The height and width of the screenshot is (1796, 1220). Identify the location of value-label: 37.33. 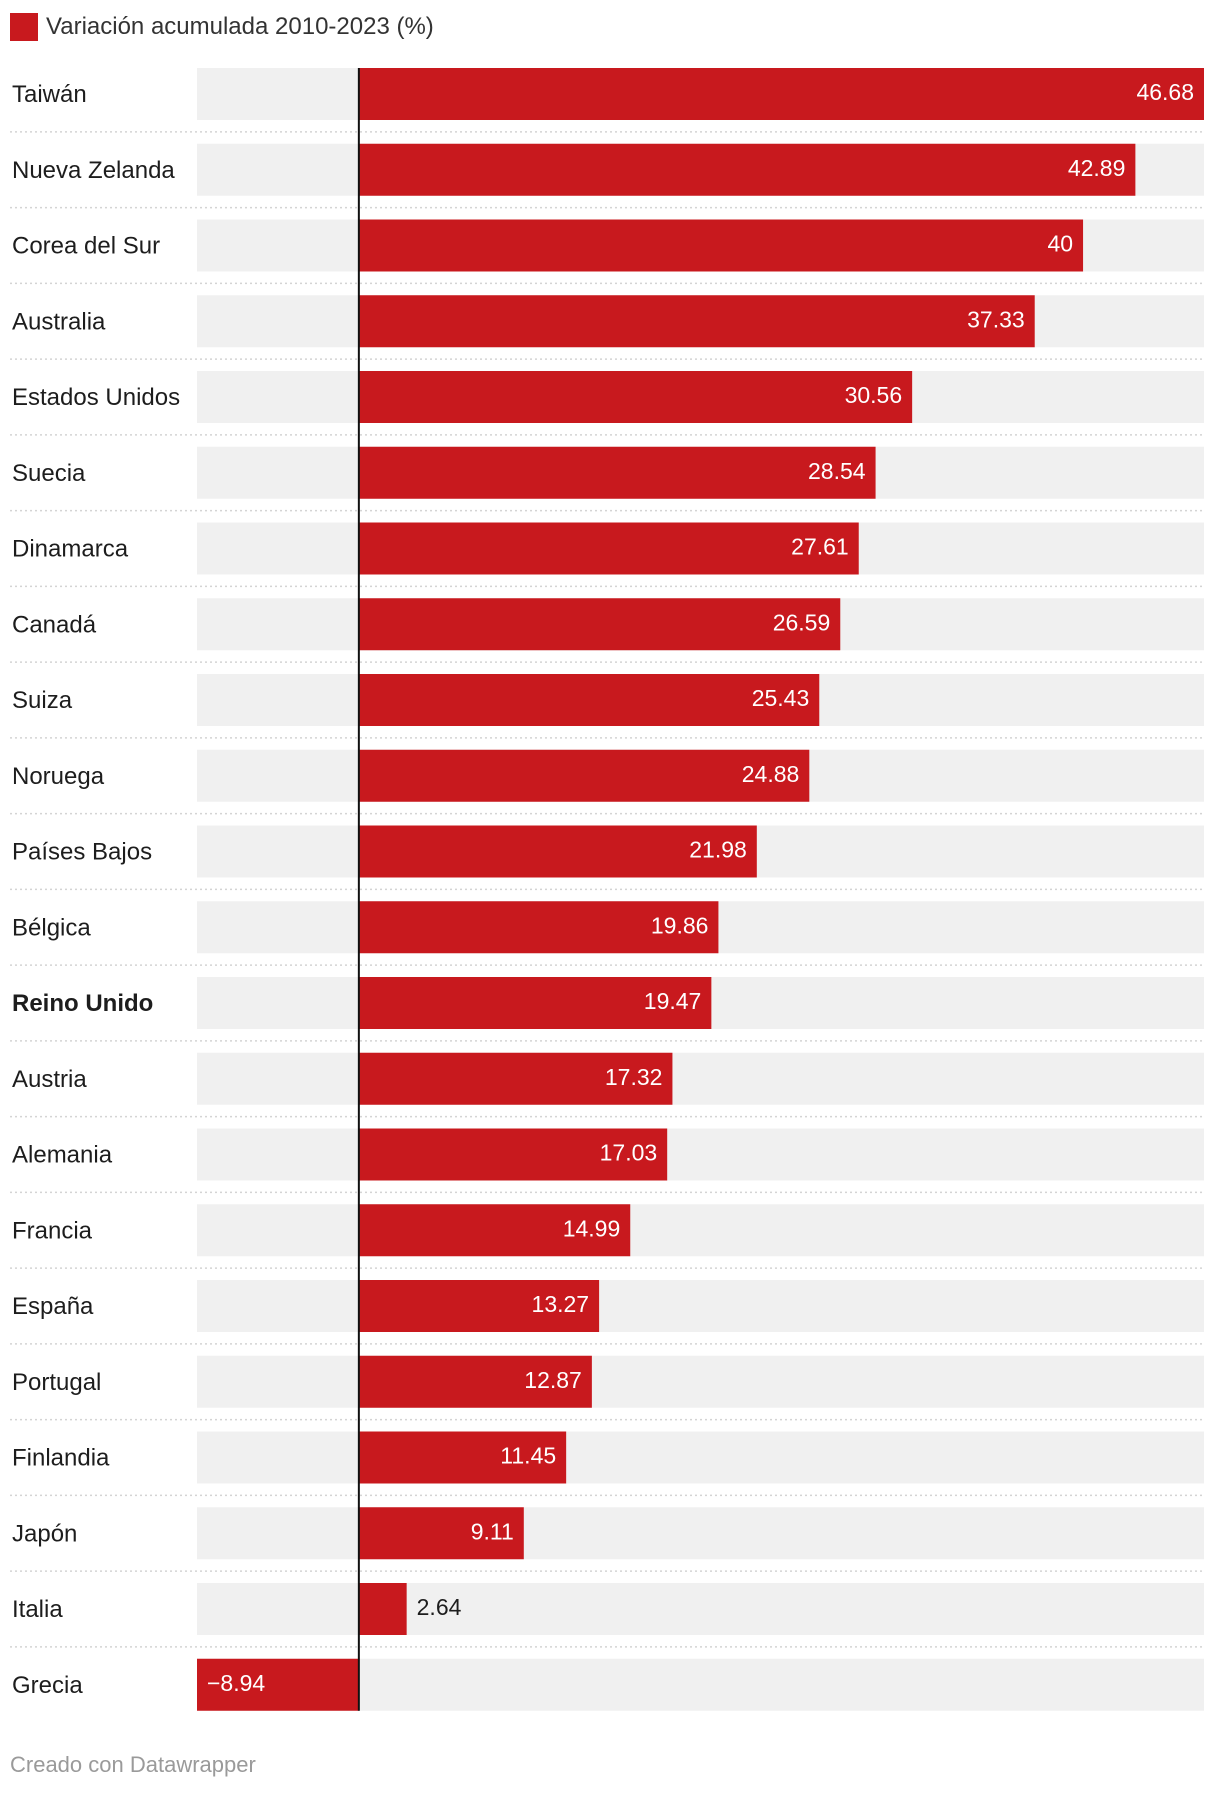
(996, 319).